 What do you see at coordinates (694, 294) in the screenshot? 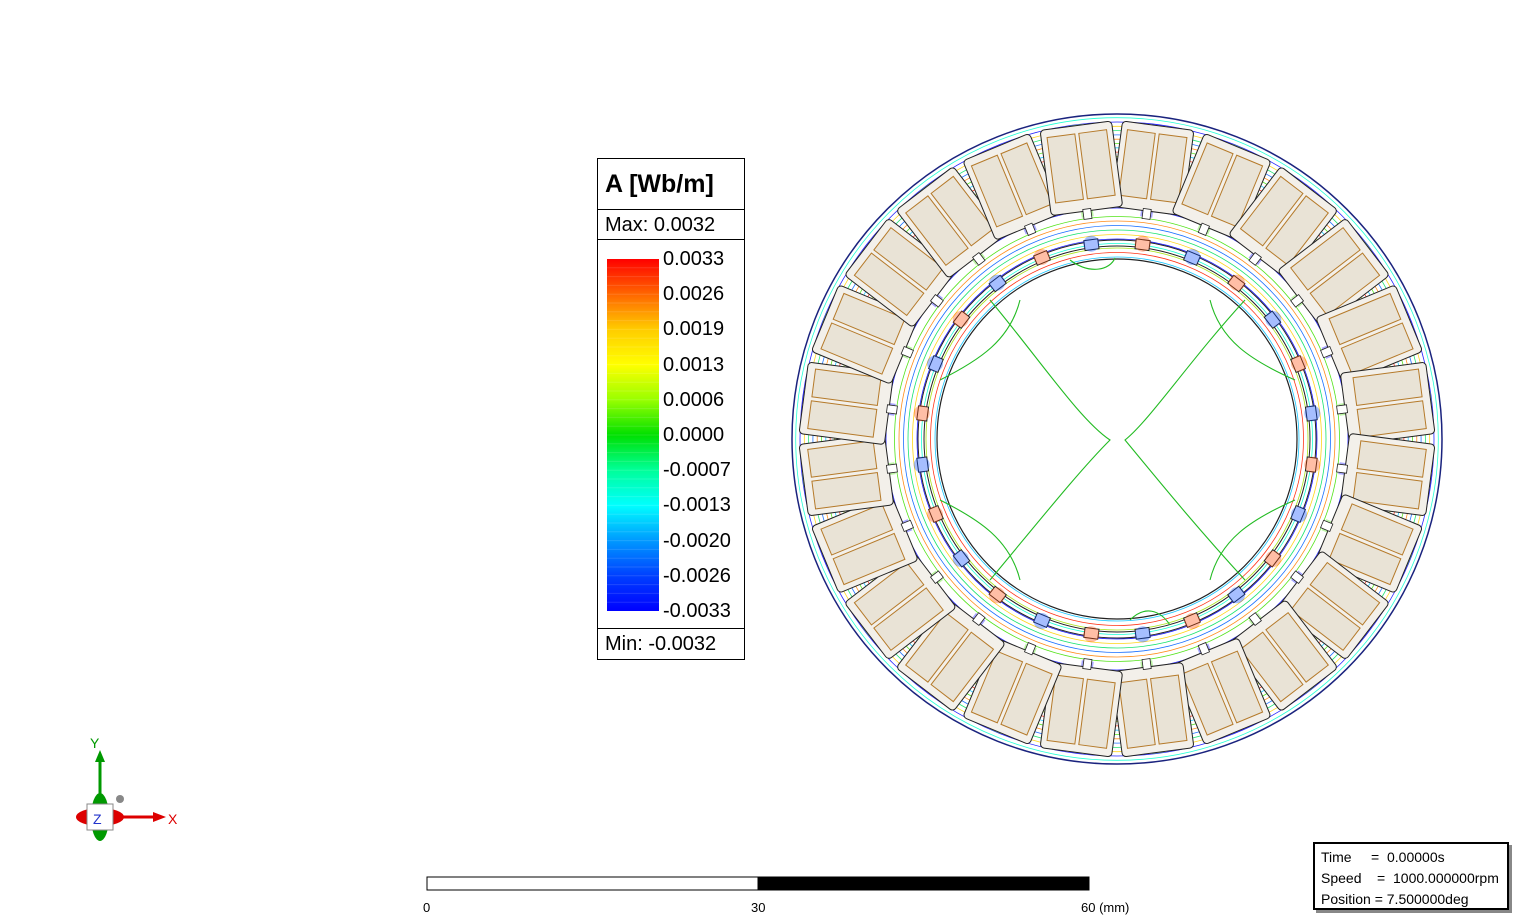
I see `legend-tick-label: 0.0026` at bounding box center [694, 294].